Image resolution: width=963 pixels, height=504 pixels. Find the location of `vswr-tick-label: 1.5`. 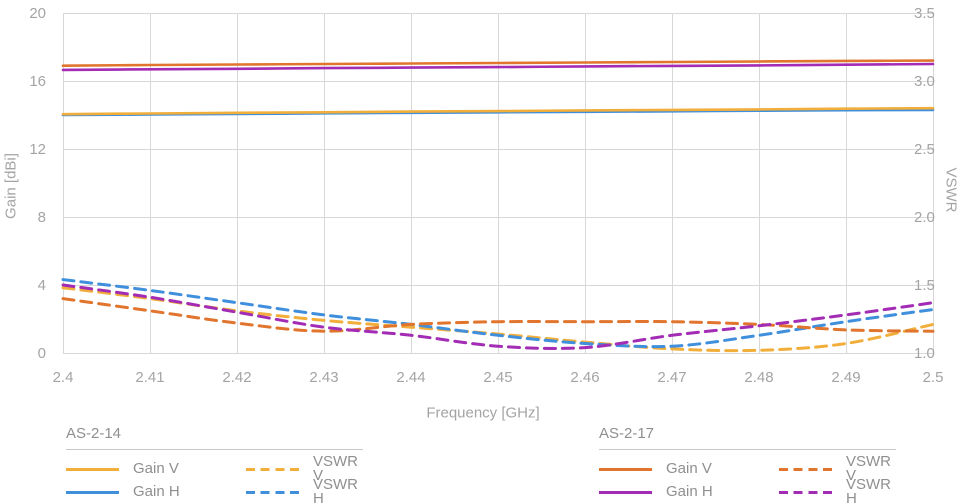

vswr-tick-label: 1.5 is located at coordinates (924, 285).